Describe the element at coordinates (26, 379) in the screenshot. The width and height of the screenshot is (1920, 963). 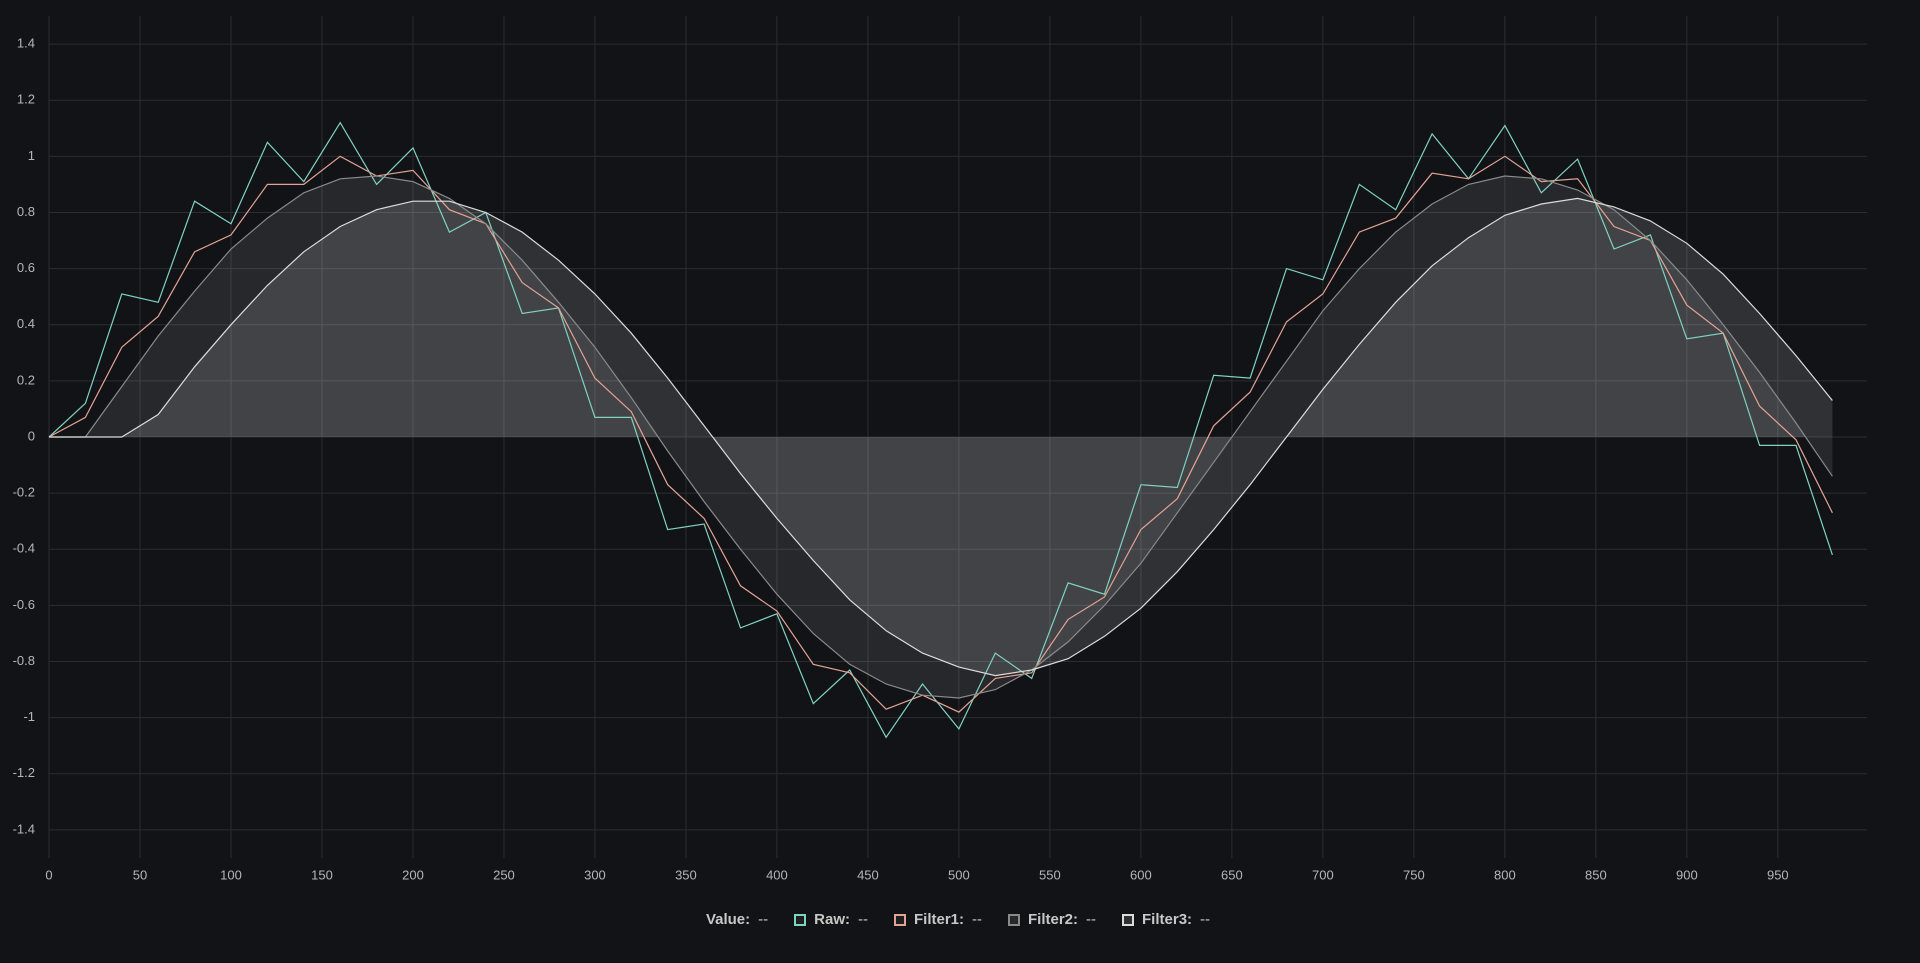
I see `y-tick-label: 0.2` at that location.